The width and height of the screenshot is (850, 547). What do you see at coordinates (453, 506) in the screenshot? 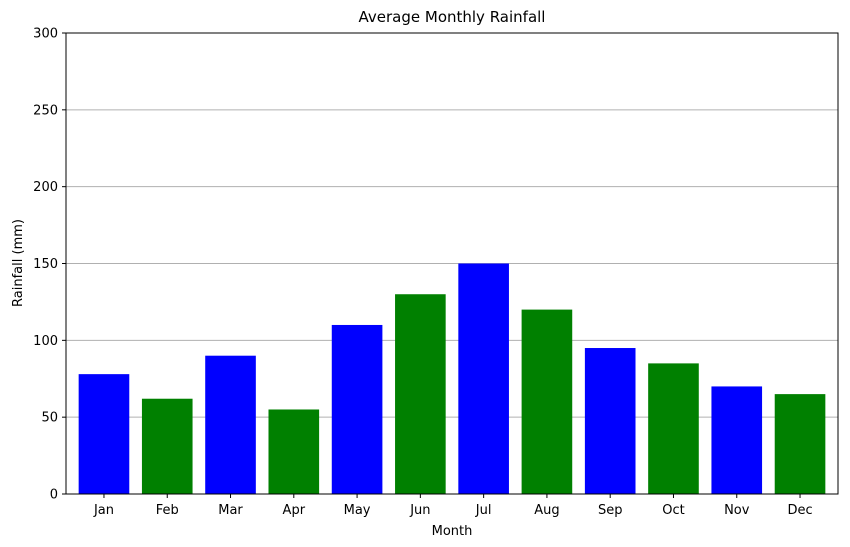
I see `x-axis-ticks: Jan Feb Mar Apr May Jun Jul Aug Sep Oct Nov Dec` at bounding box center [453, 506].